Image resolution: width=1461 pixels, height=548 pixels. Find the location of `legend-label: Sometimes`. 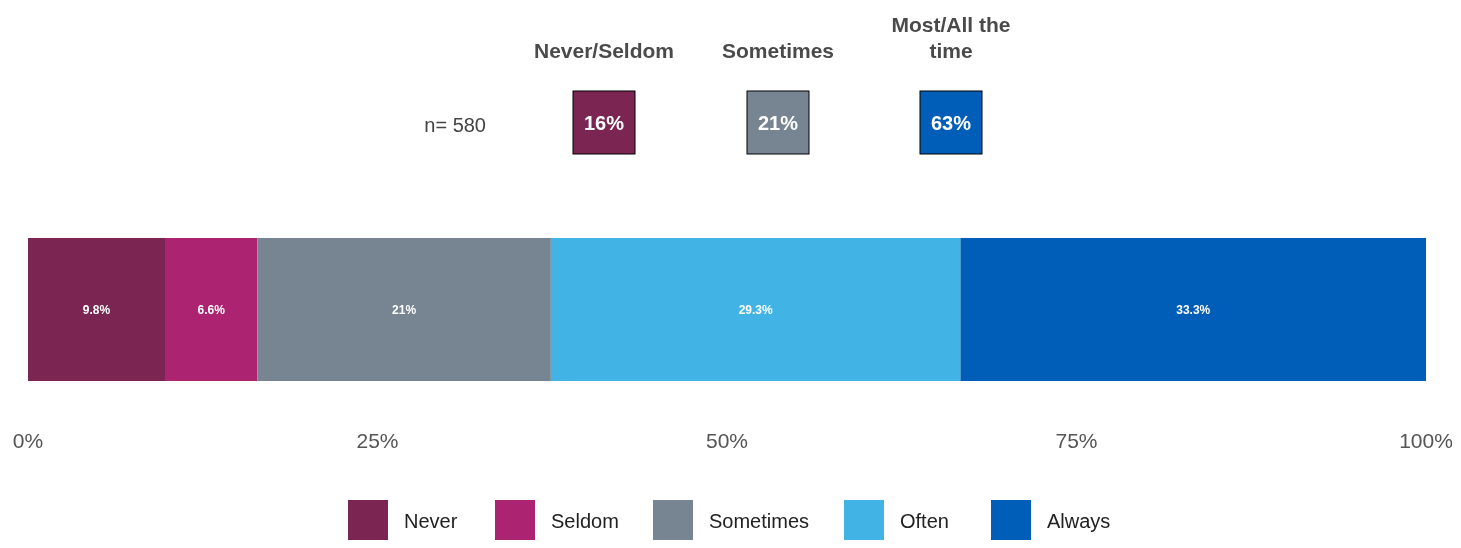

legend-label: Sometimes is located at coordinates (759, 521).